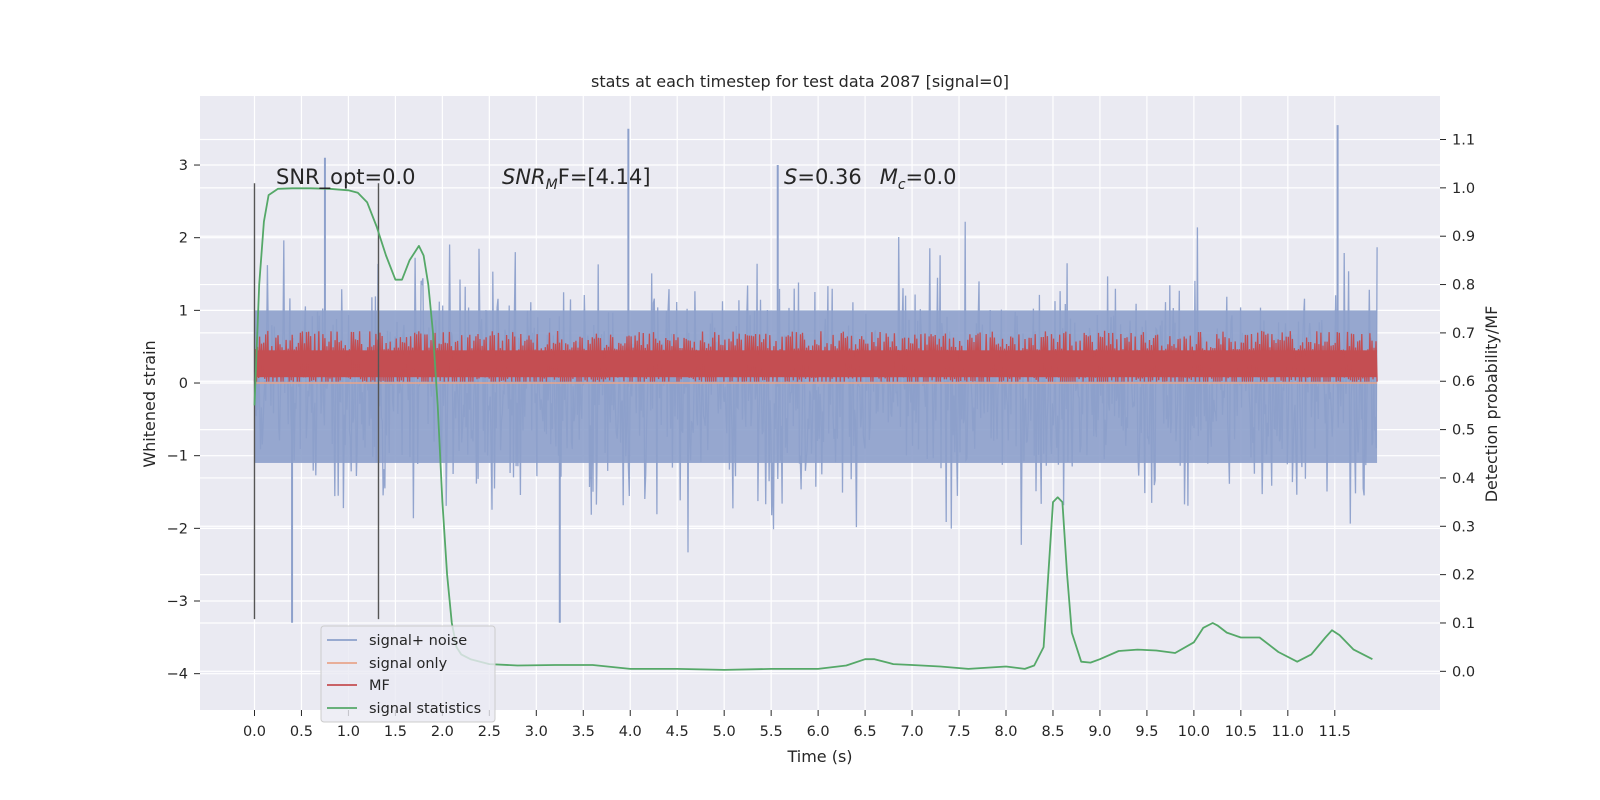 The height and width of the screenshot is (800, 1600). Describe the element at coordinates (536, 732) in the screenshot. I see `x-tick-label: 3.0` at that location.